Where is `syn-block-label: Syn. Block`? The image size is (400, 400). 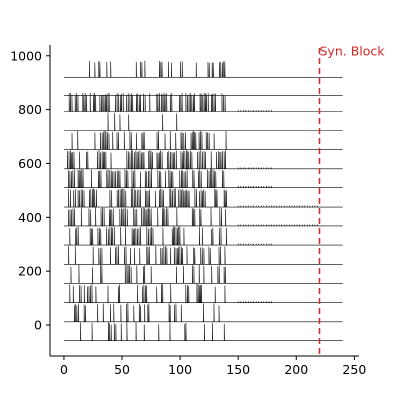
syn-block-label: Syn. Block is located at coordinates (353, 51).